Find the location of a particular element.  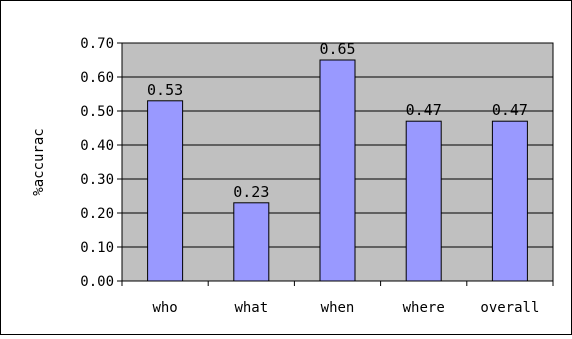

y-axis: 0.00 0.10 0.20 0.30 0.40 0.50 0.60 0.70 is located at coordinates (101, 163).